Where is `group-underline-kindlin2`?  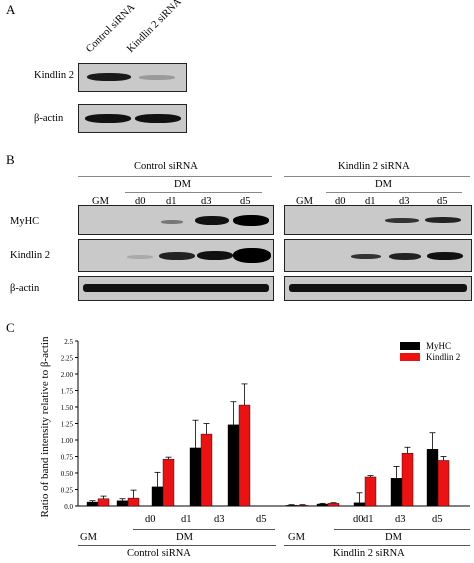 group-underline-kindlin2 is located at coordinates (377, 176).